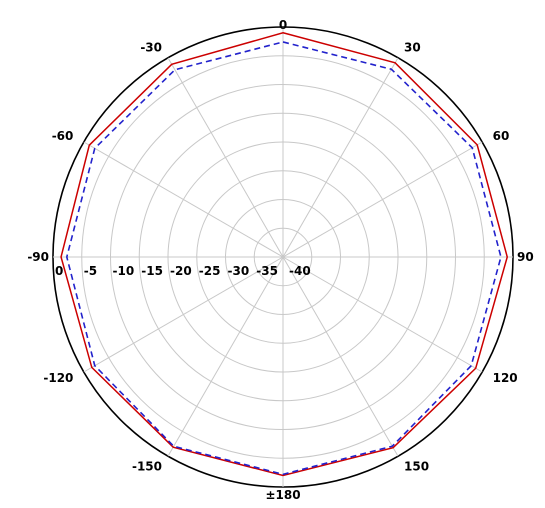 The image size is (545, 508). Describe the element at coordinates (283, 25) in the screenshot. I see `angle-tick-label: 0` at that location.